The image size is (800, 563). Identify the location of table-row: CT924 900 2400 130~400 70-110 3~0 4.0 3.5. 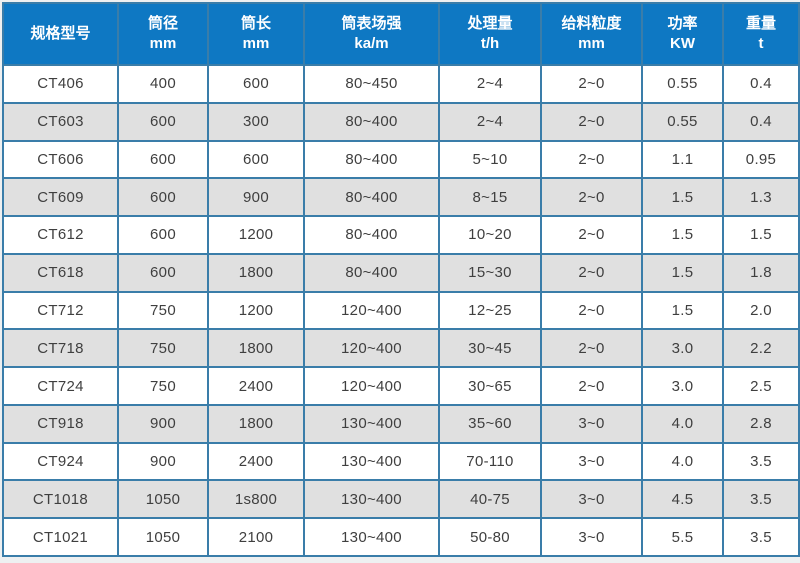
(401, 461).